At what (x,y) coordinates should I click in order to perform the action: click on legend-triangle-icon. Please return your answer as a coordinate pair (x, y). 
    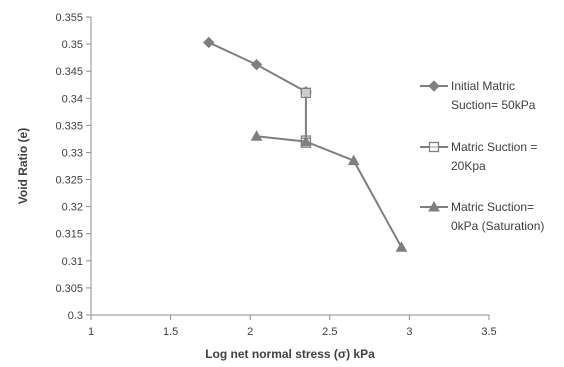
    Looking at the image, I should click on (434, 206).